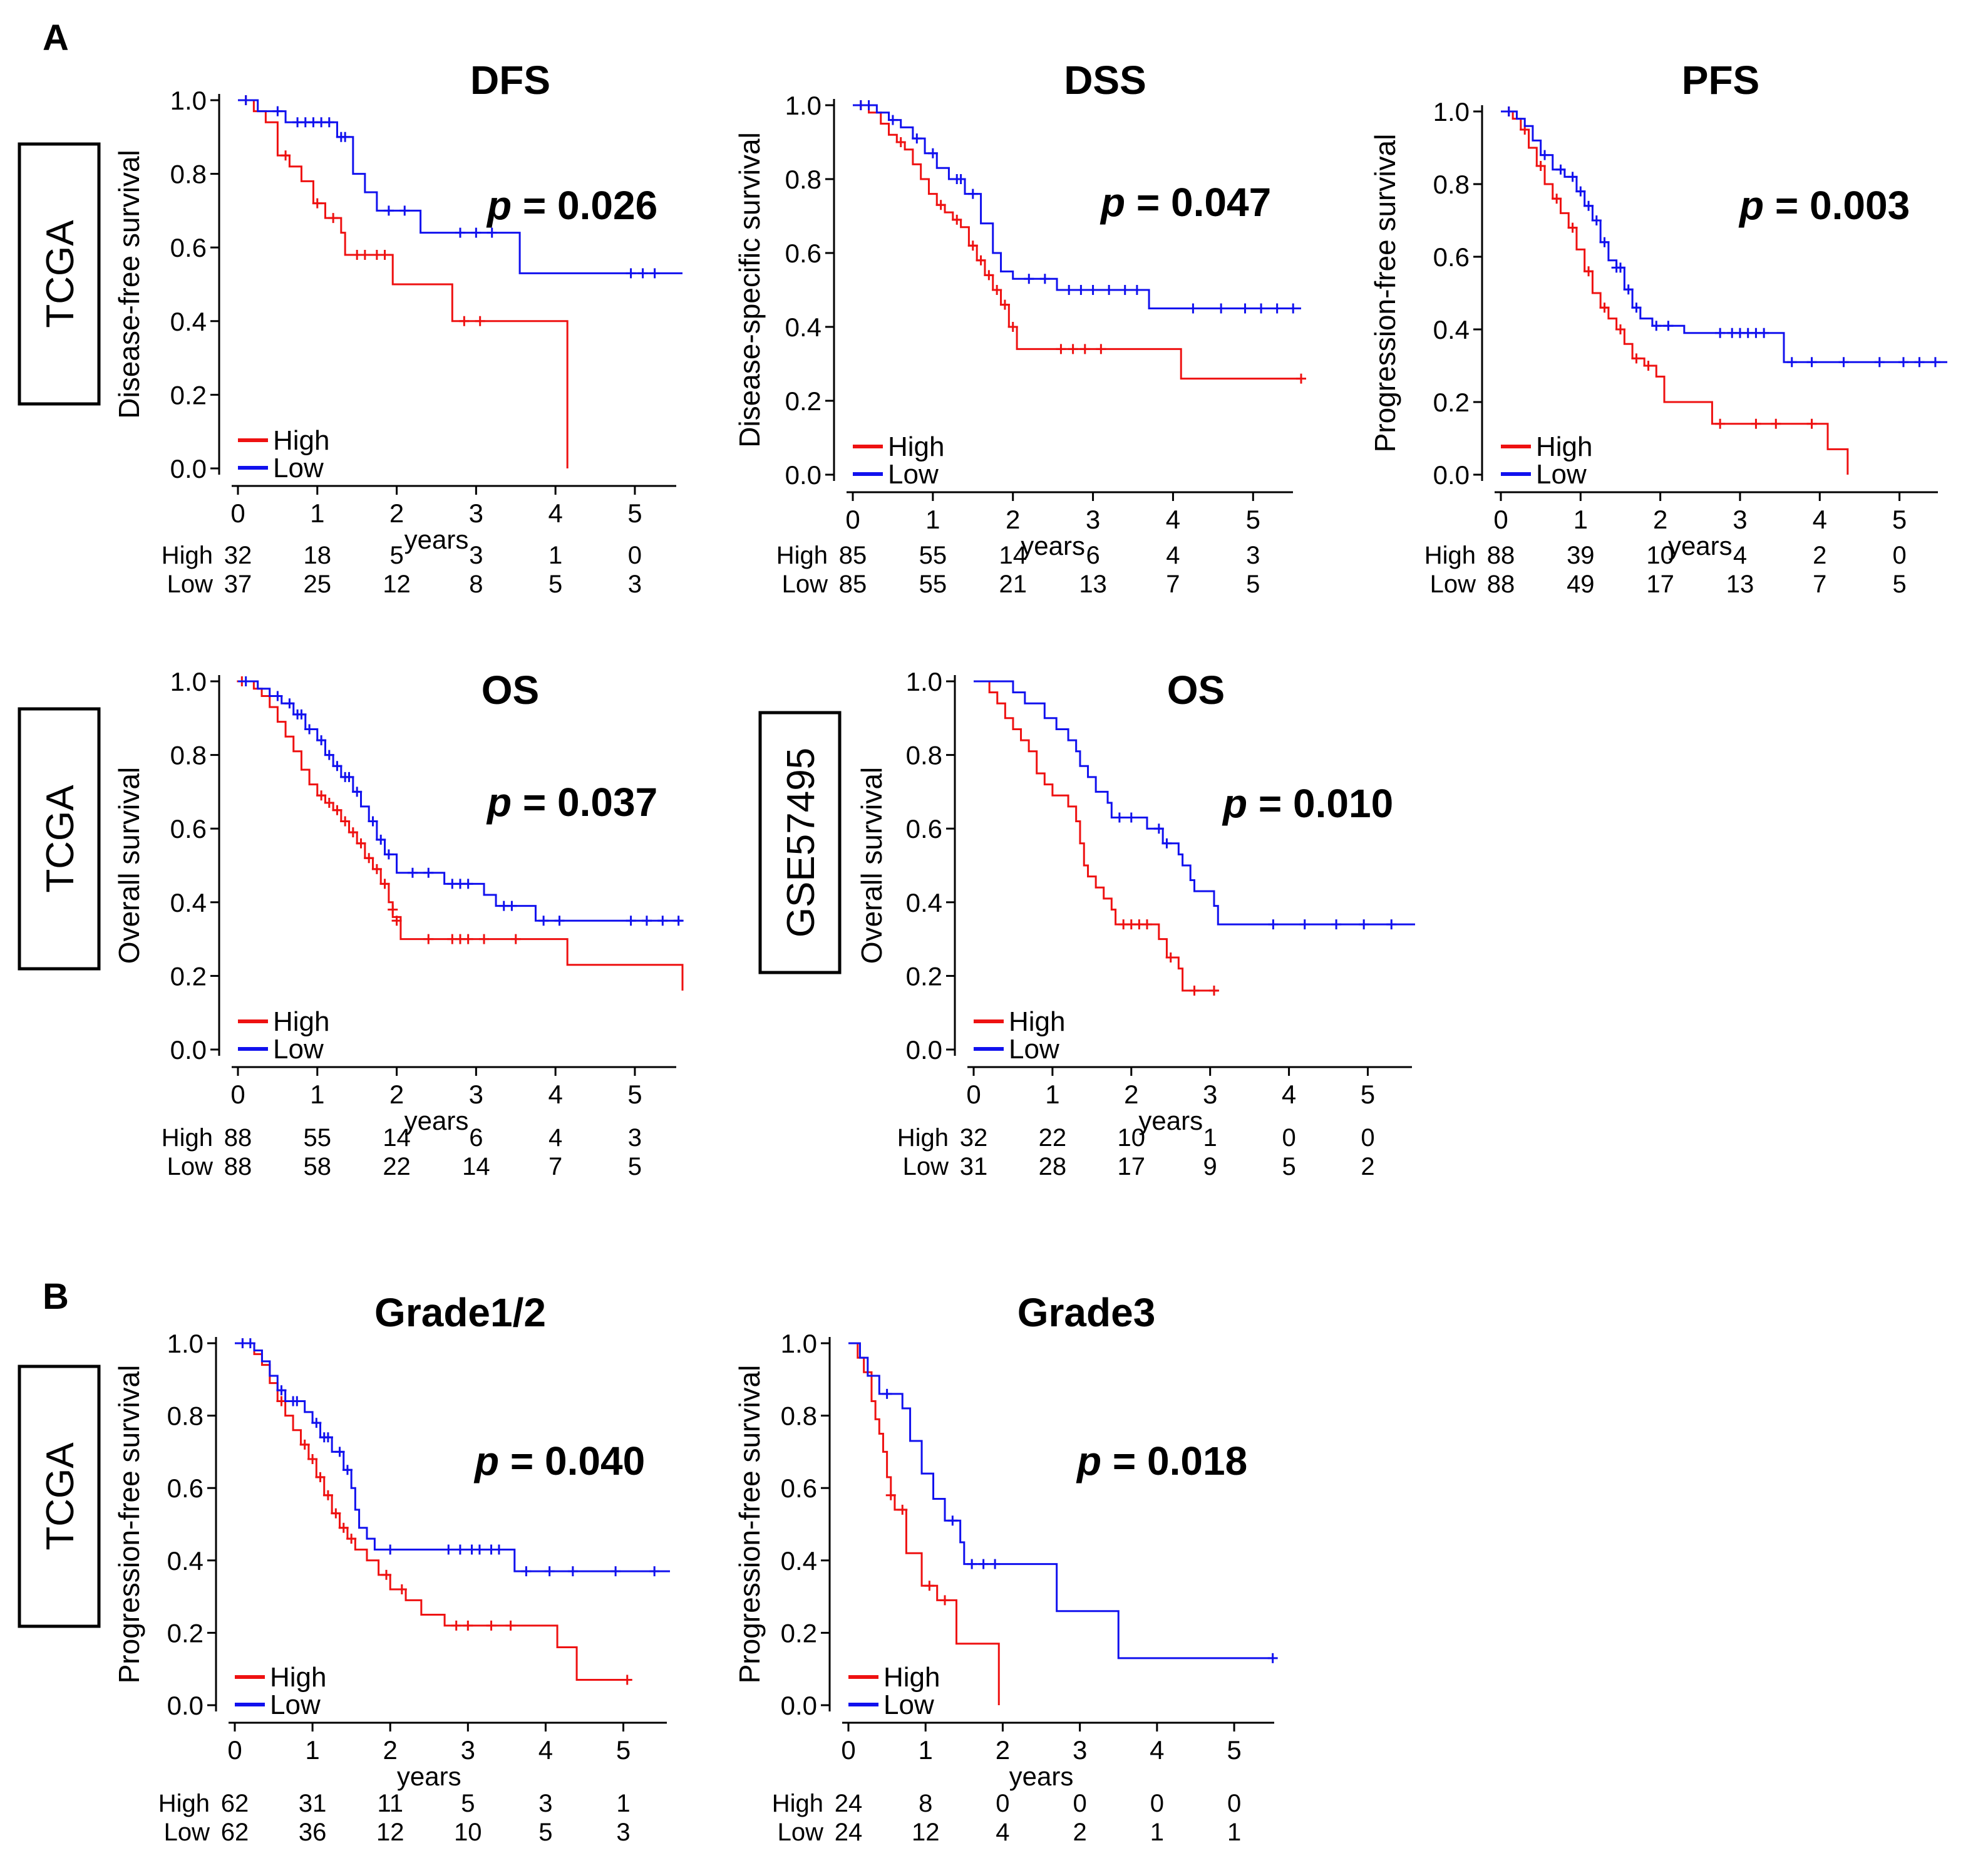  Describe the element at coordinates (1157, 1832) in the screenshot. I see `risk-table-cell: 1` at that location.